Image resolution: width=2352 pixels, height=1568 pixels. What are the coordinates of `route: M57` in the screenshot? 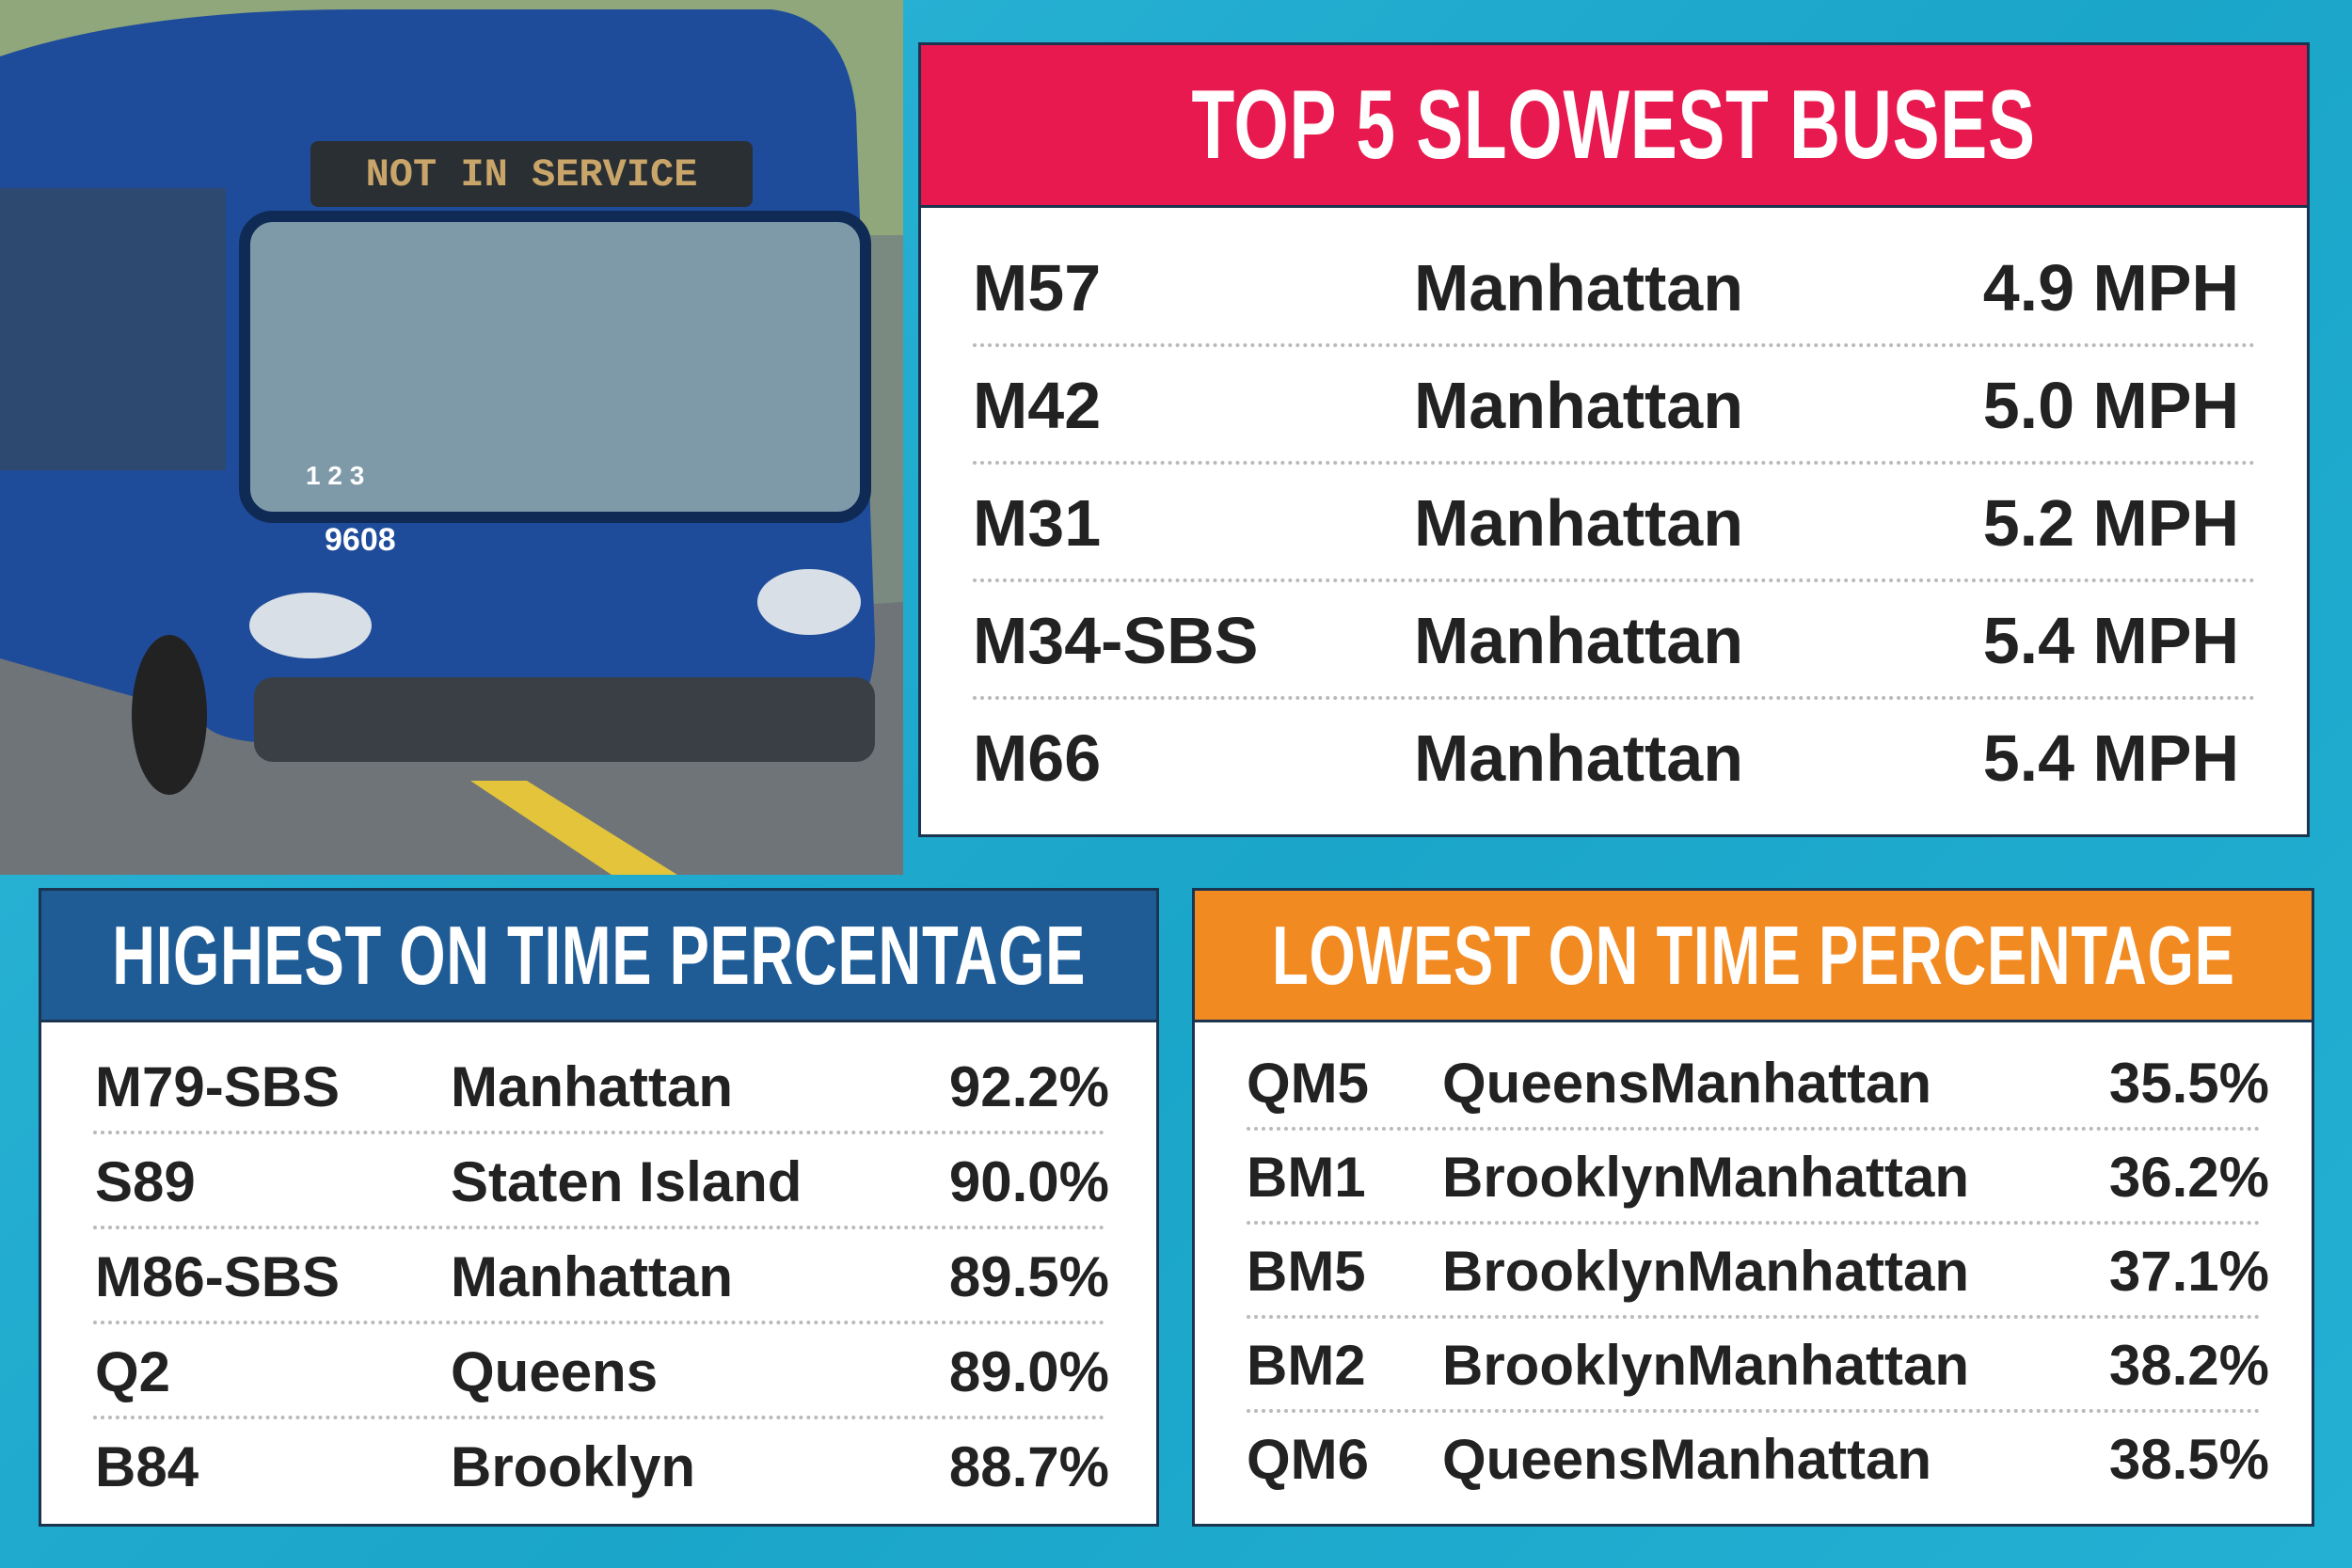 It's located at (1037, 288).